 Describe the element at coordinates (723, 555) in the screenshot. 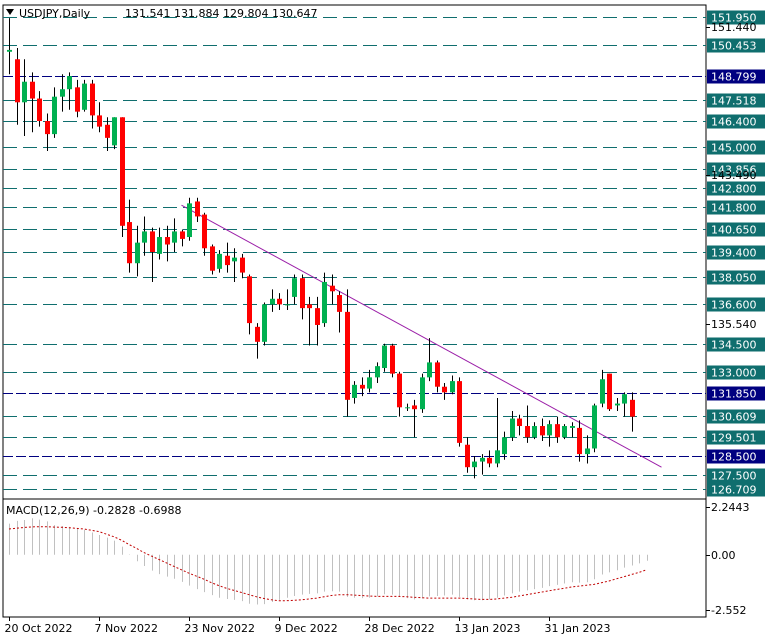

I see `macd-tick-label: 0.00` at that location.